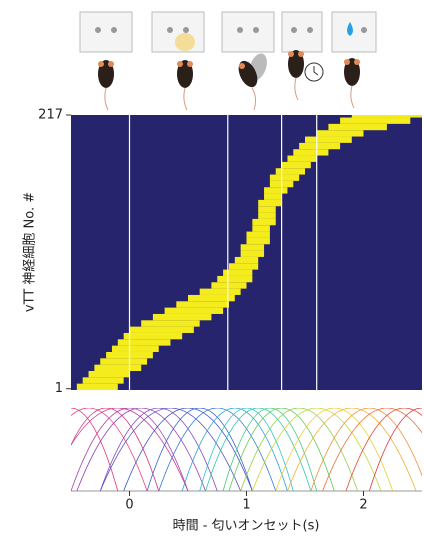 This screenshot has width=424, height=542. Describe the element at coordinates (59, 388) in the screenshot. I see `y-tick-label: 1` at that location.